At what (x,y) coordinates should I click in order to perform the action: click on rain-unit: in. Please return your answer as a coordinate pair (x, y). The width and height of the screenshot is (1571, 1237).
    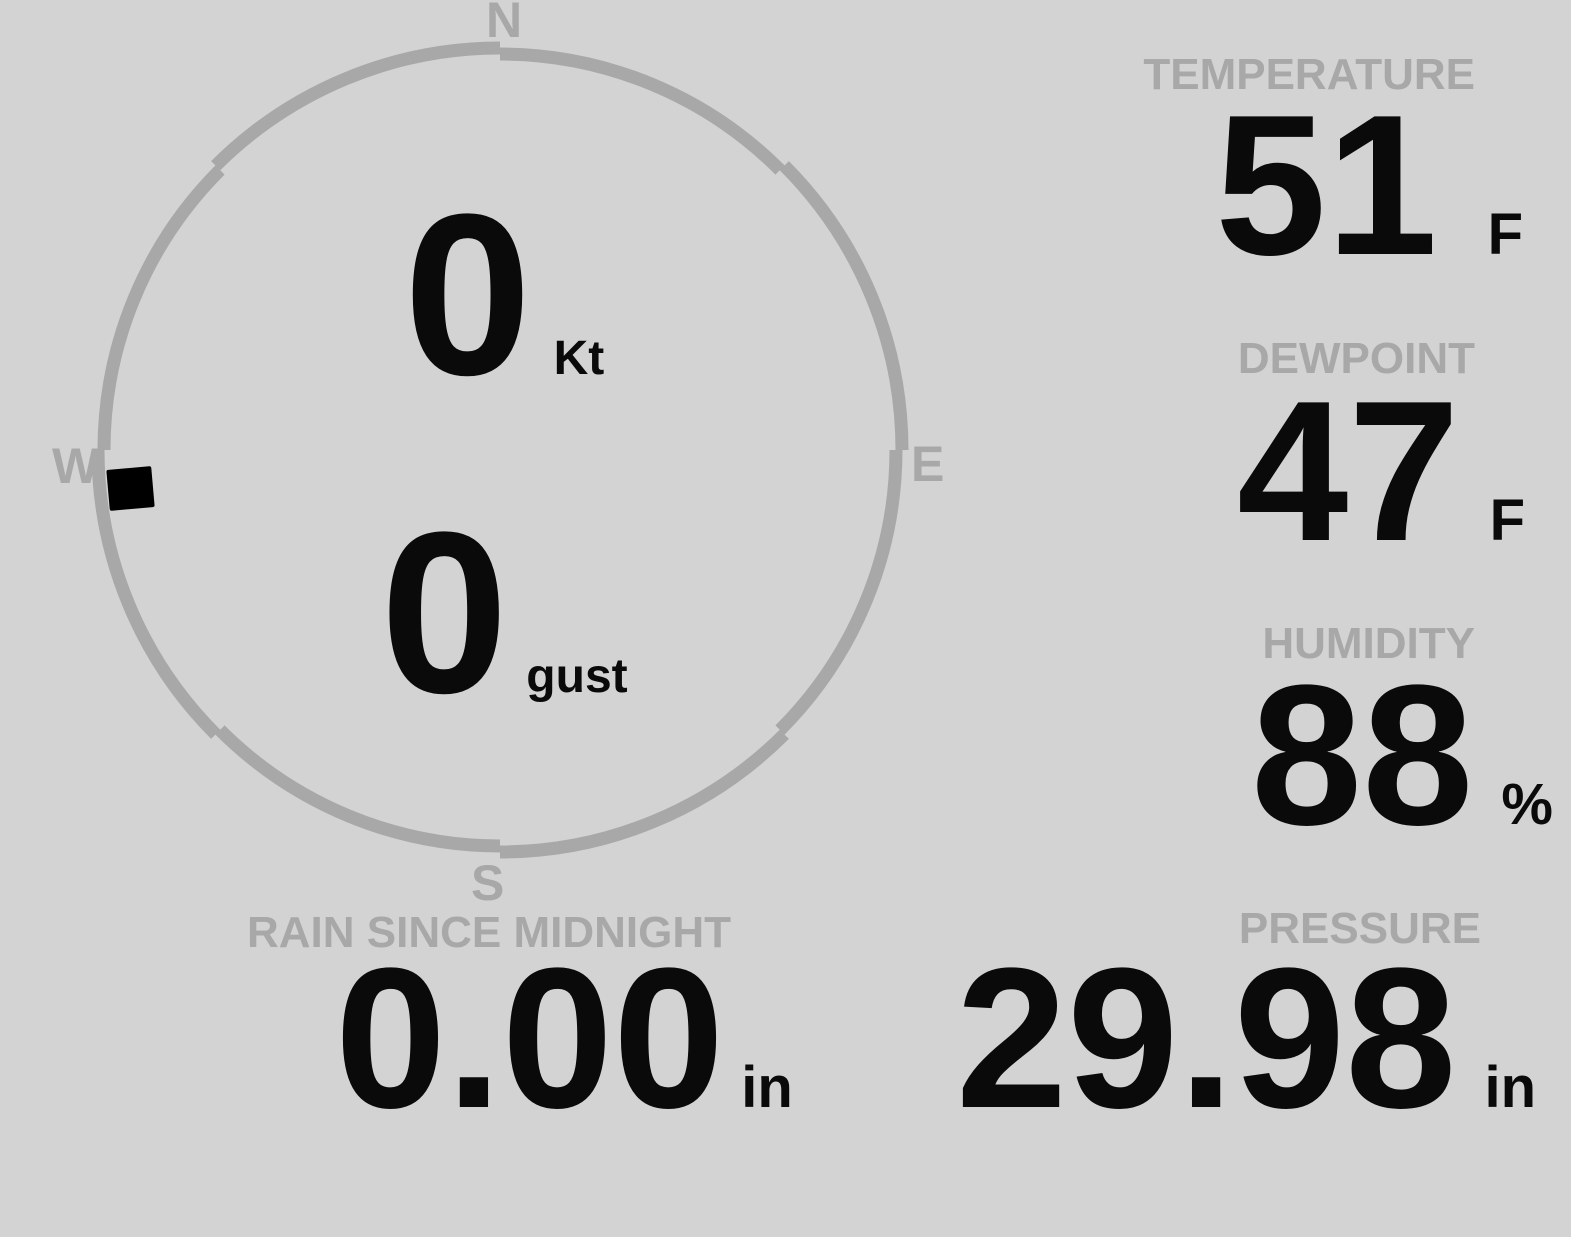
    Looking at the image, I should click on (767, 1087).